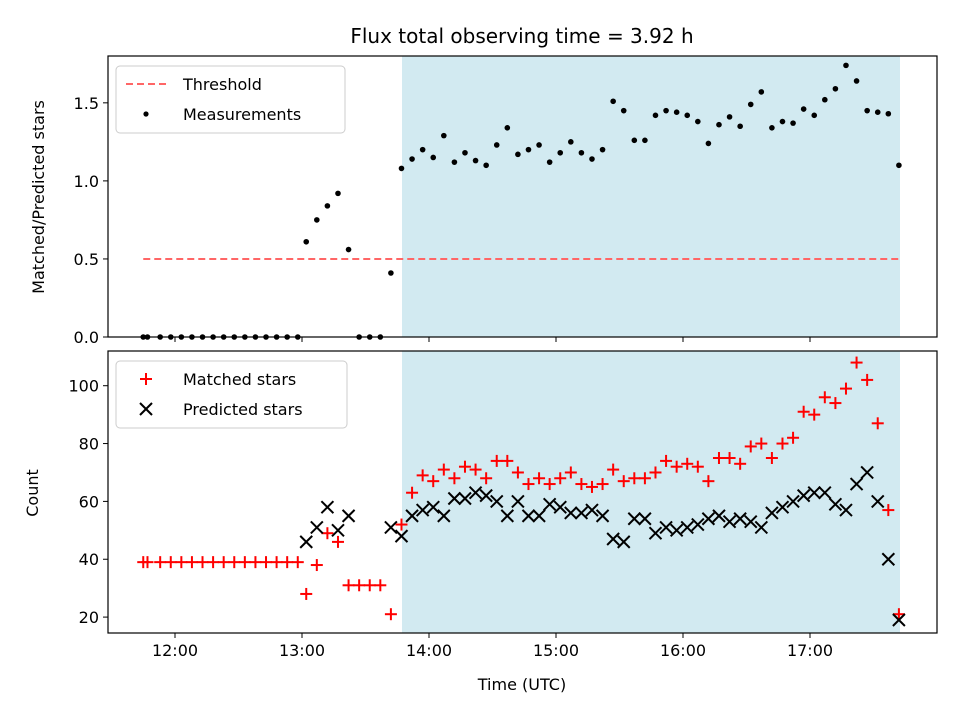  Describe the element at coordinates (89, 559) in the screenshot. I see `y-tick-label: 40` at that location.